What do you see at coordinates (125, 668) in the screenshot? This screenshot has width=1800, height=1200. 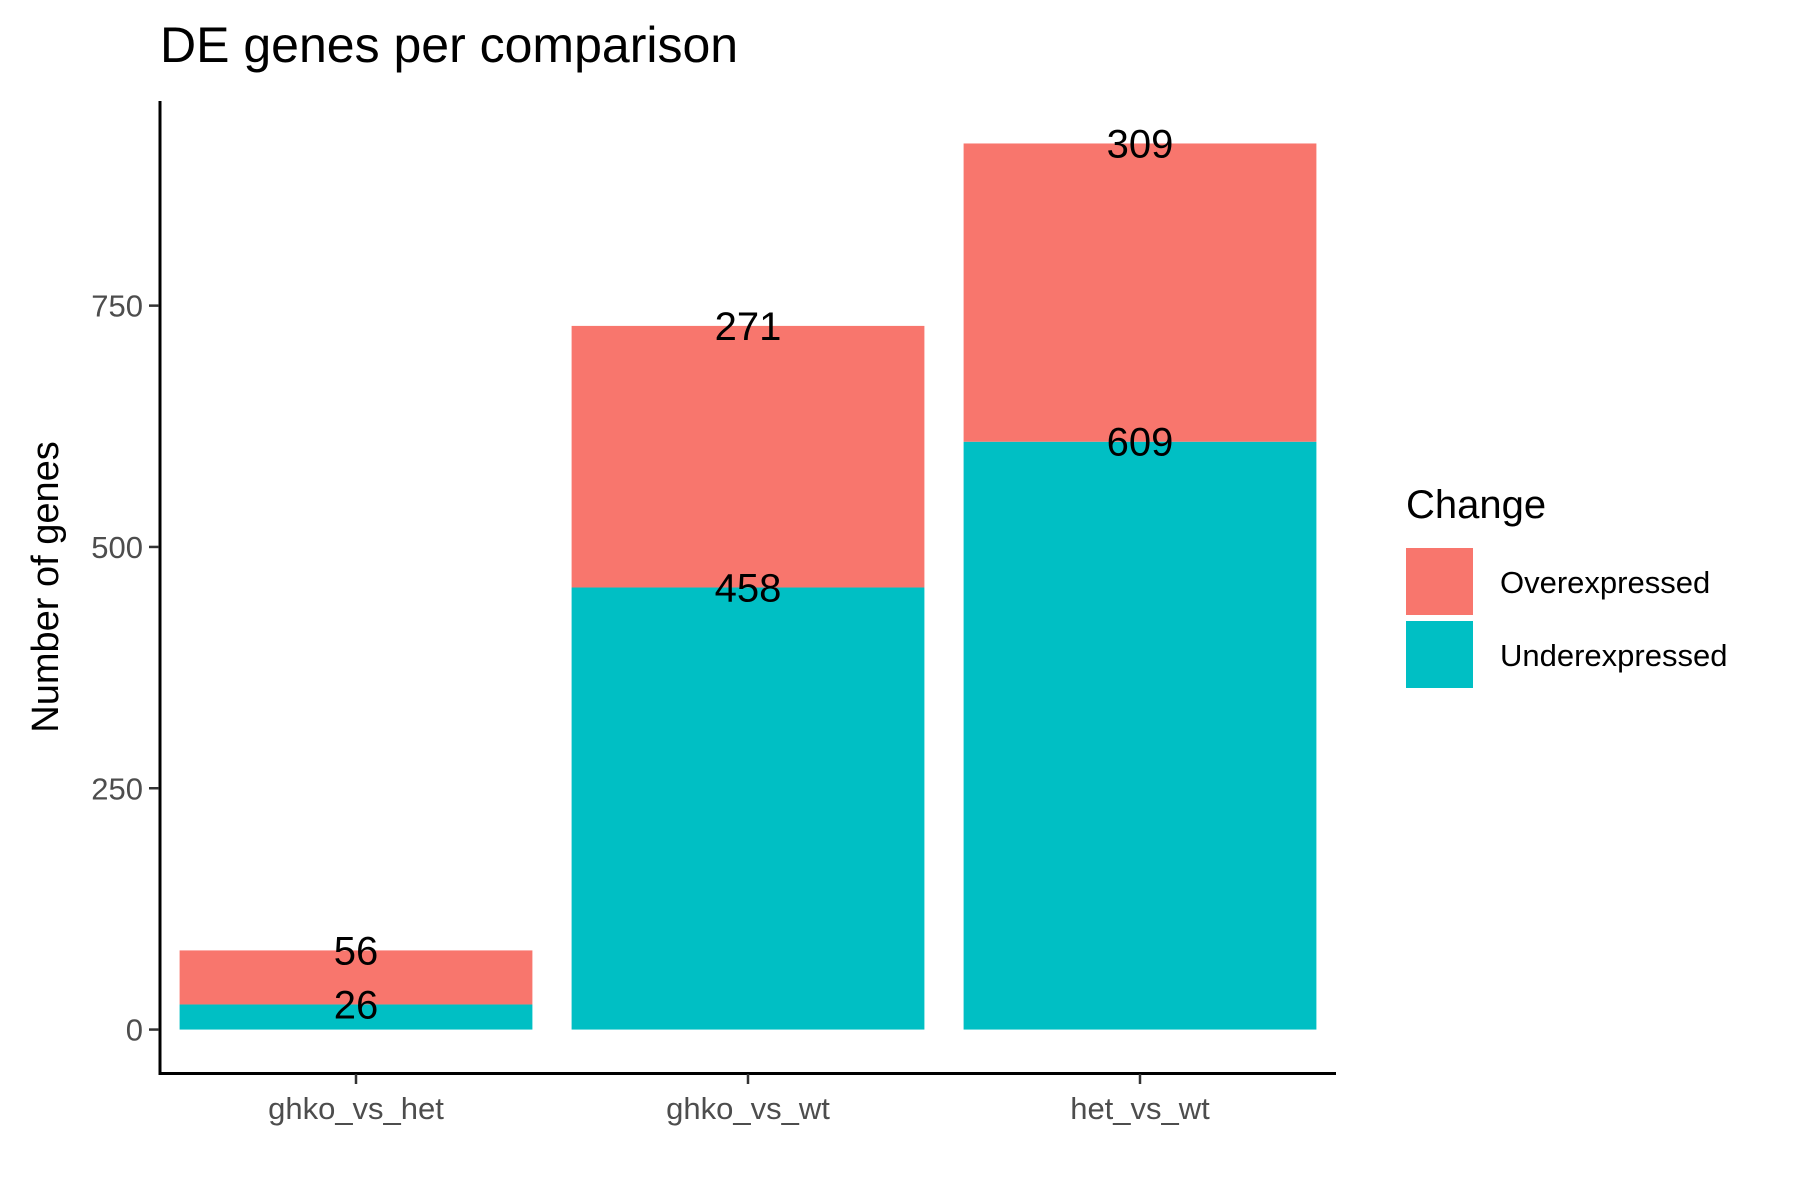 I see `y-ticks: 0 250 500 750` at bounding box center [125, 668].